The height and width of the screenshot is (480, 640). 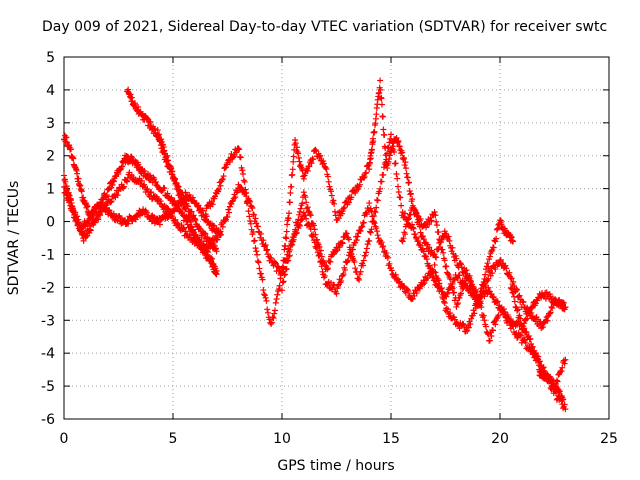 I want to click on y-tick-label: 4, so click(x=50, y=91).